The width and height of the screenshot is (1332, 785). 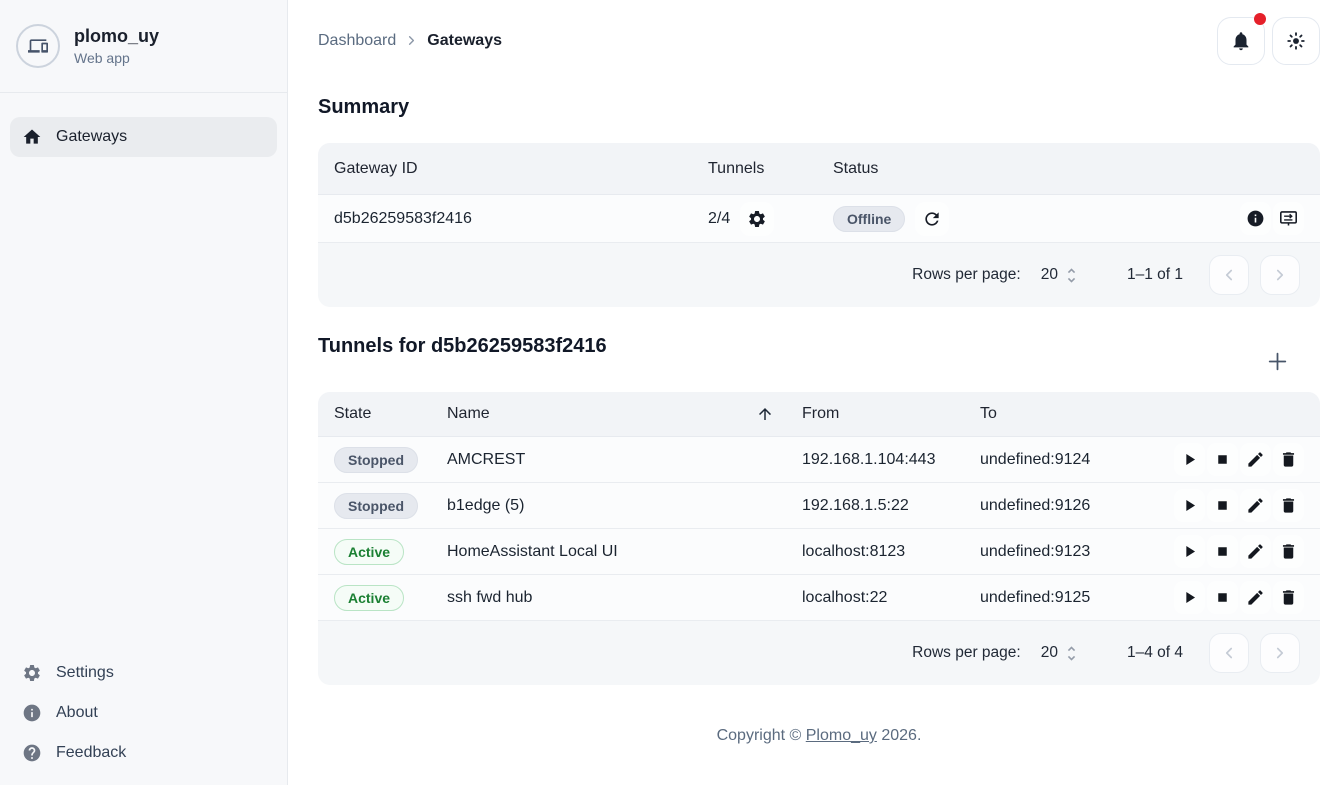 What do you see at coordinates (143, 673) in the screenshot?
I see `sidebar-item-settings: Settings` at bounding box center [143, 673].